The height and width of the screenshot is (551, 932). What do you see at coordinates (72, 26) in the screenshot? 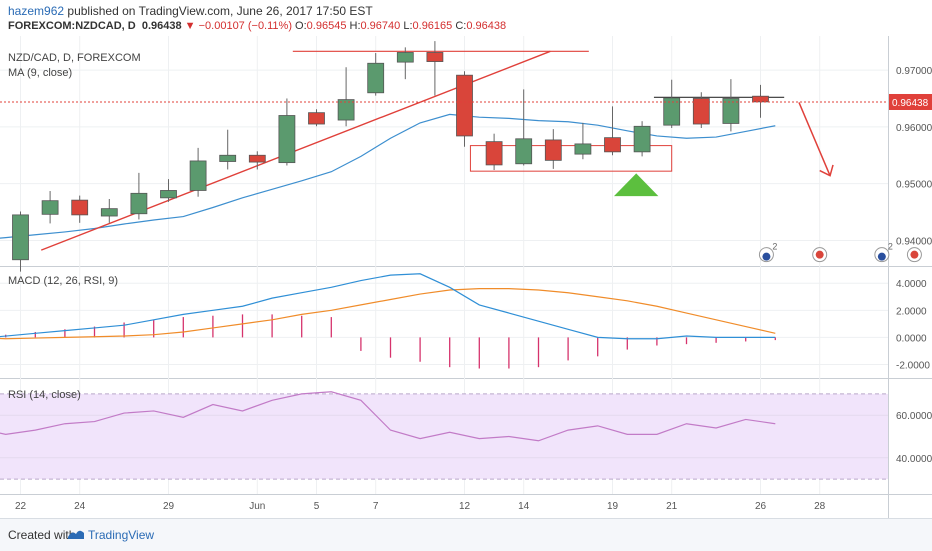
I see `symbol-label: FOREXCOM:NZDCAD, D` at bounding box center [72, 26].